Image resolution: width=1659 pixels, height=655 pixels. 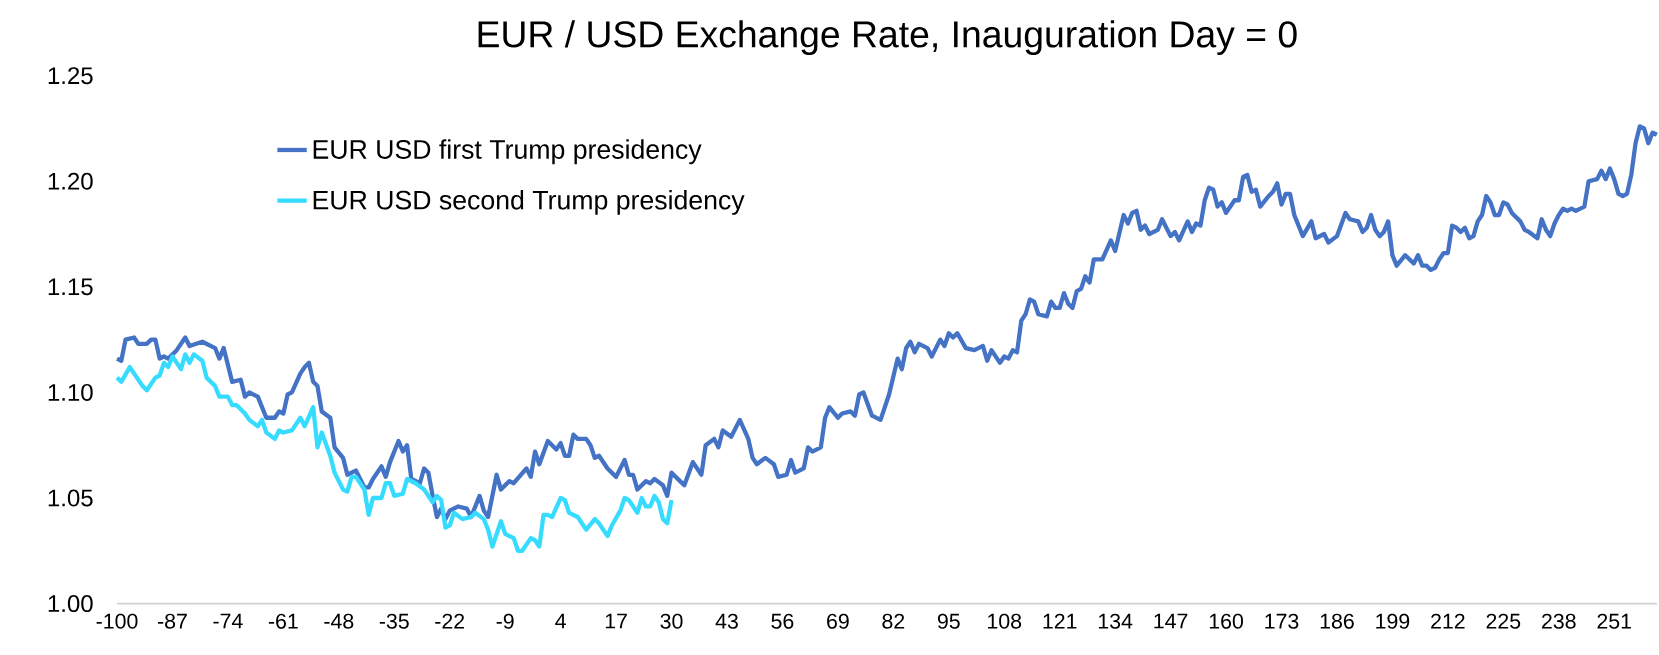 What do you see at coordinates (1559, 621) in the screenshot?
I see `x-tick-label: 238` at bounding box center [1559, 621].